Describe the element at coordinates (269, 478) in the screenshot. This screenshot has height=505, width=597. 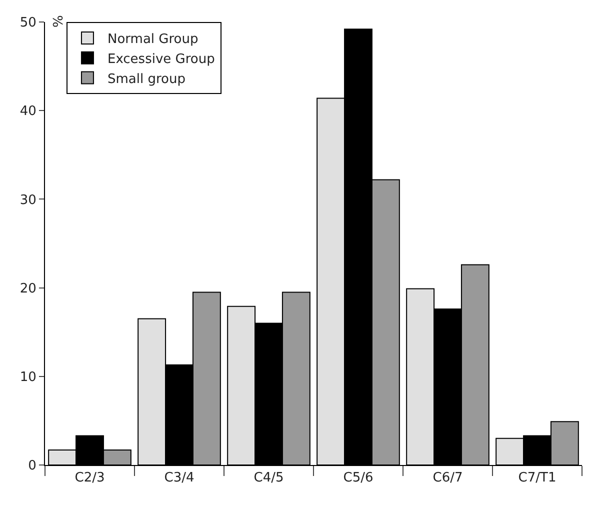
I see `x-tick-label: C4/5` at that location.